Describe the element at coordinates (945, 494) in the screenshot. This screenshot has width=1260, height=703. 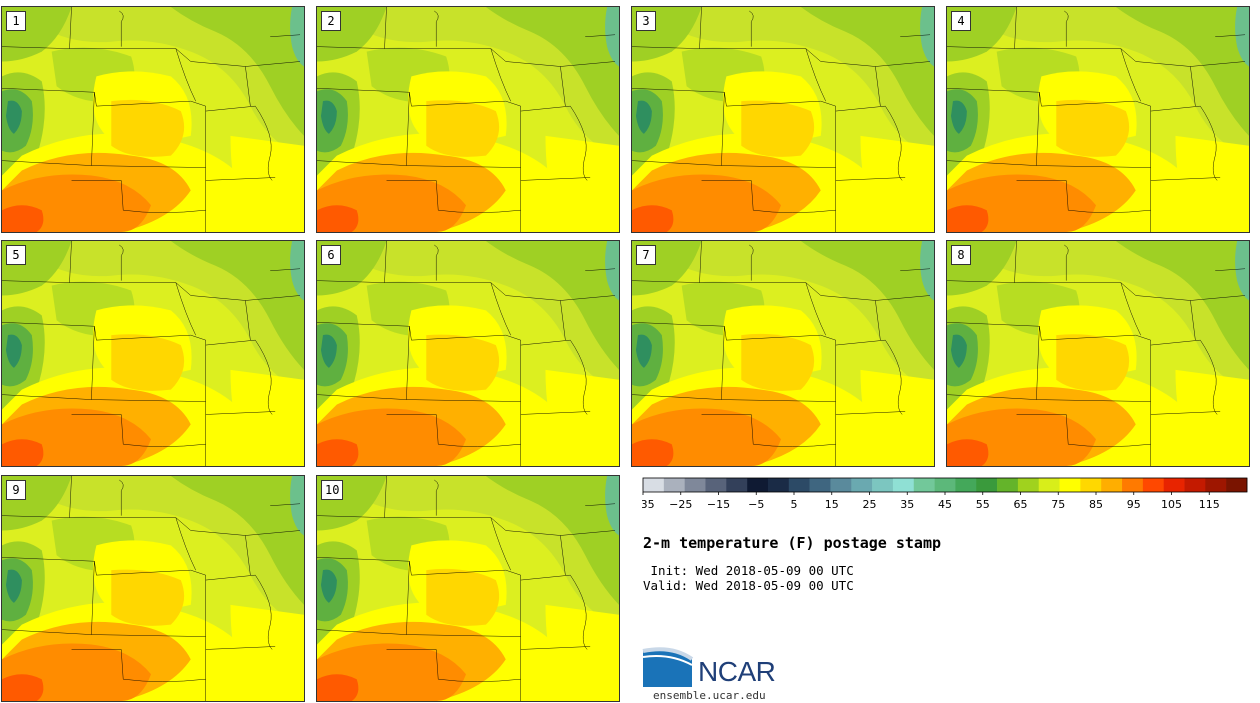
I see `temperature-colorbar: −35 −25 −15 −5 5 15 25 35 45 55 65 75 85 95 105 115` at that location.